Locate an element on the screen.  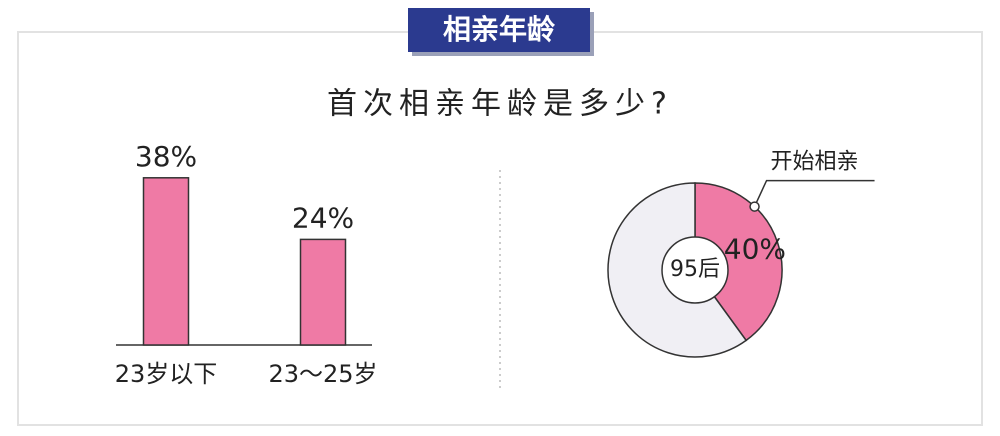
leader-line is located at coordinates (814, 193).